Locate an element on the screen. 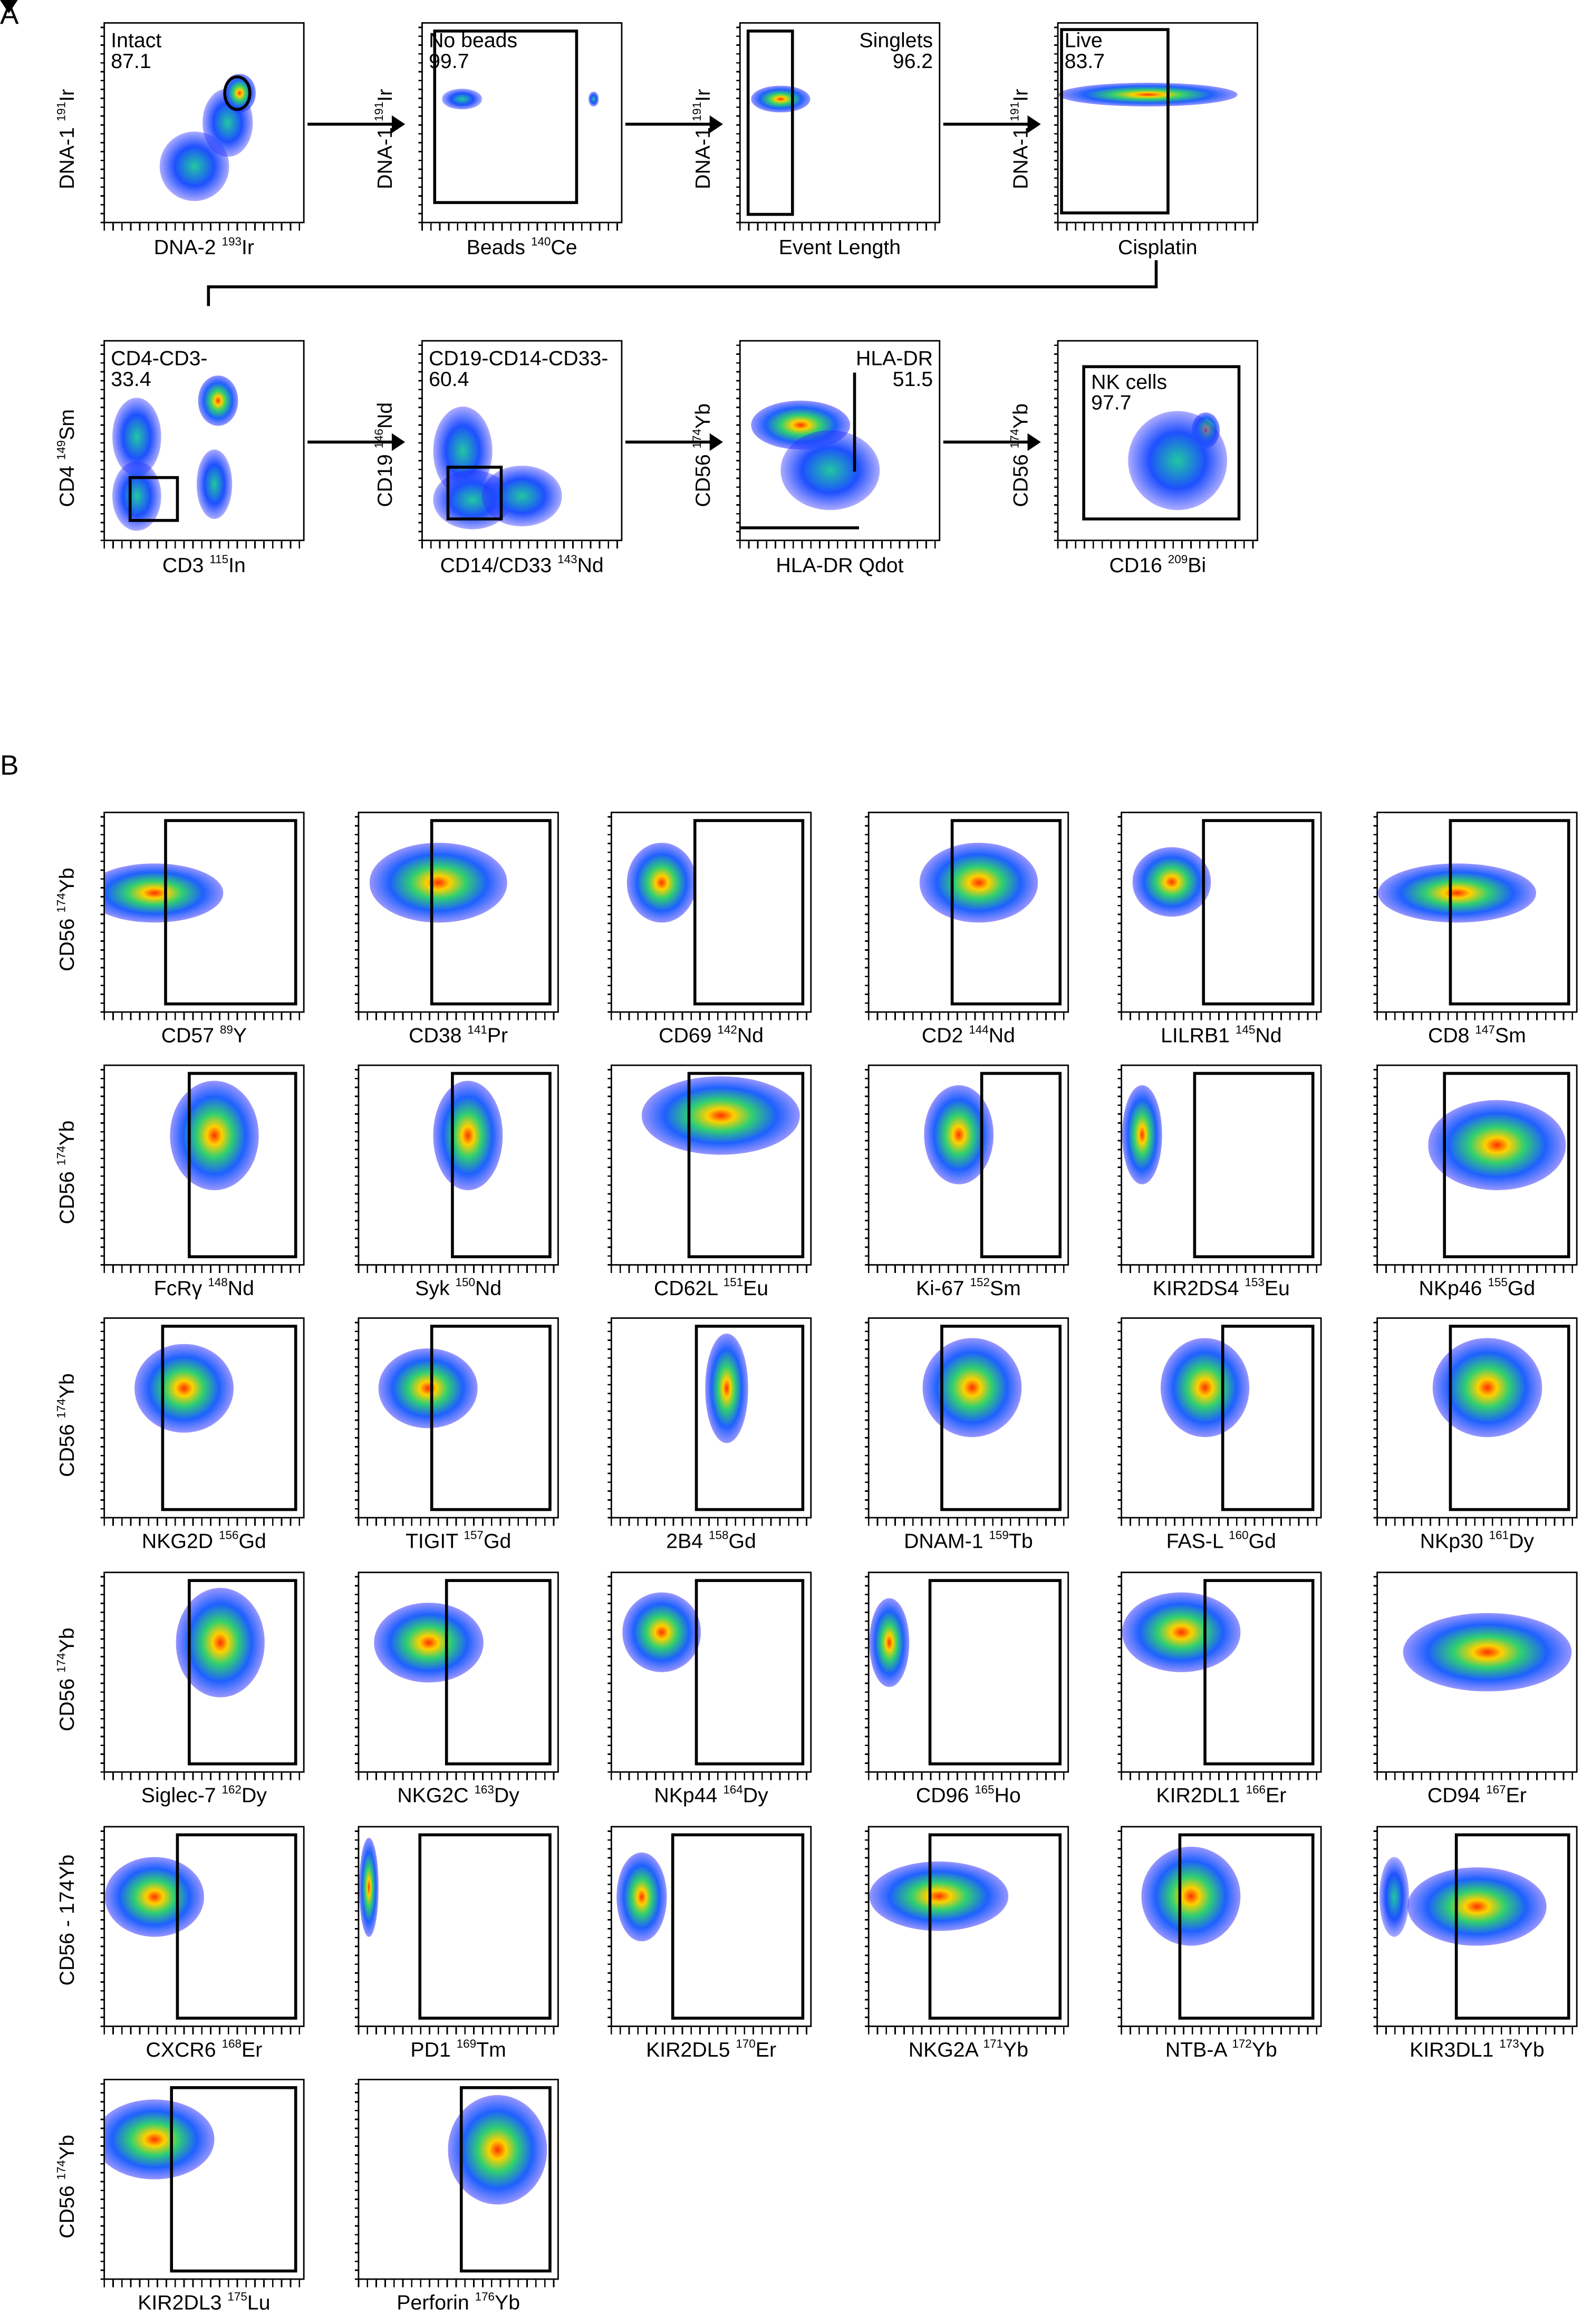  gating-plot: CD4-CD3- 33.4 is located at coordinates (204, 441).